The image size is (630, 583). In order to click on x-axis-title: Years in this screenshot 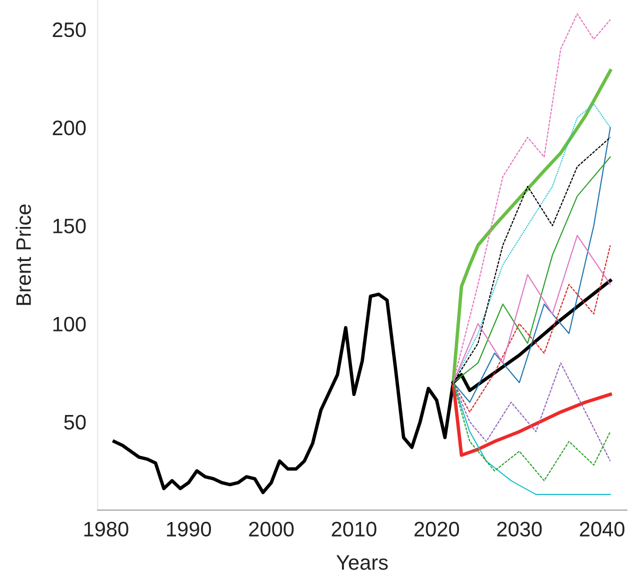, I will do `click(362, 562)`.